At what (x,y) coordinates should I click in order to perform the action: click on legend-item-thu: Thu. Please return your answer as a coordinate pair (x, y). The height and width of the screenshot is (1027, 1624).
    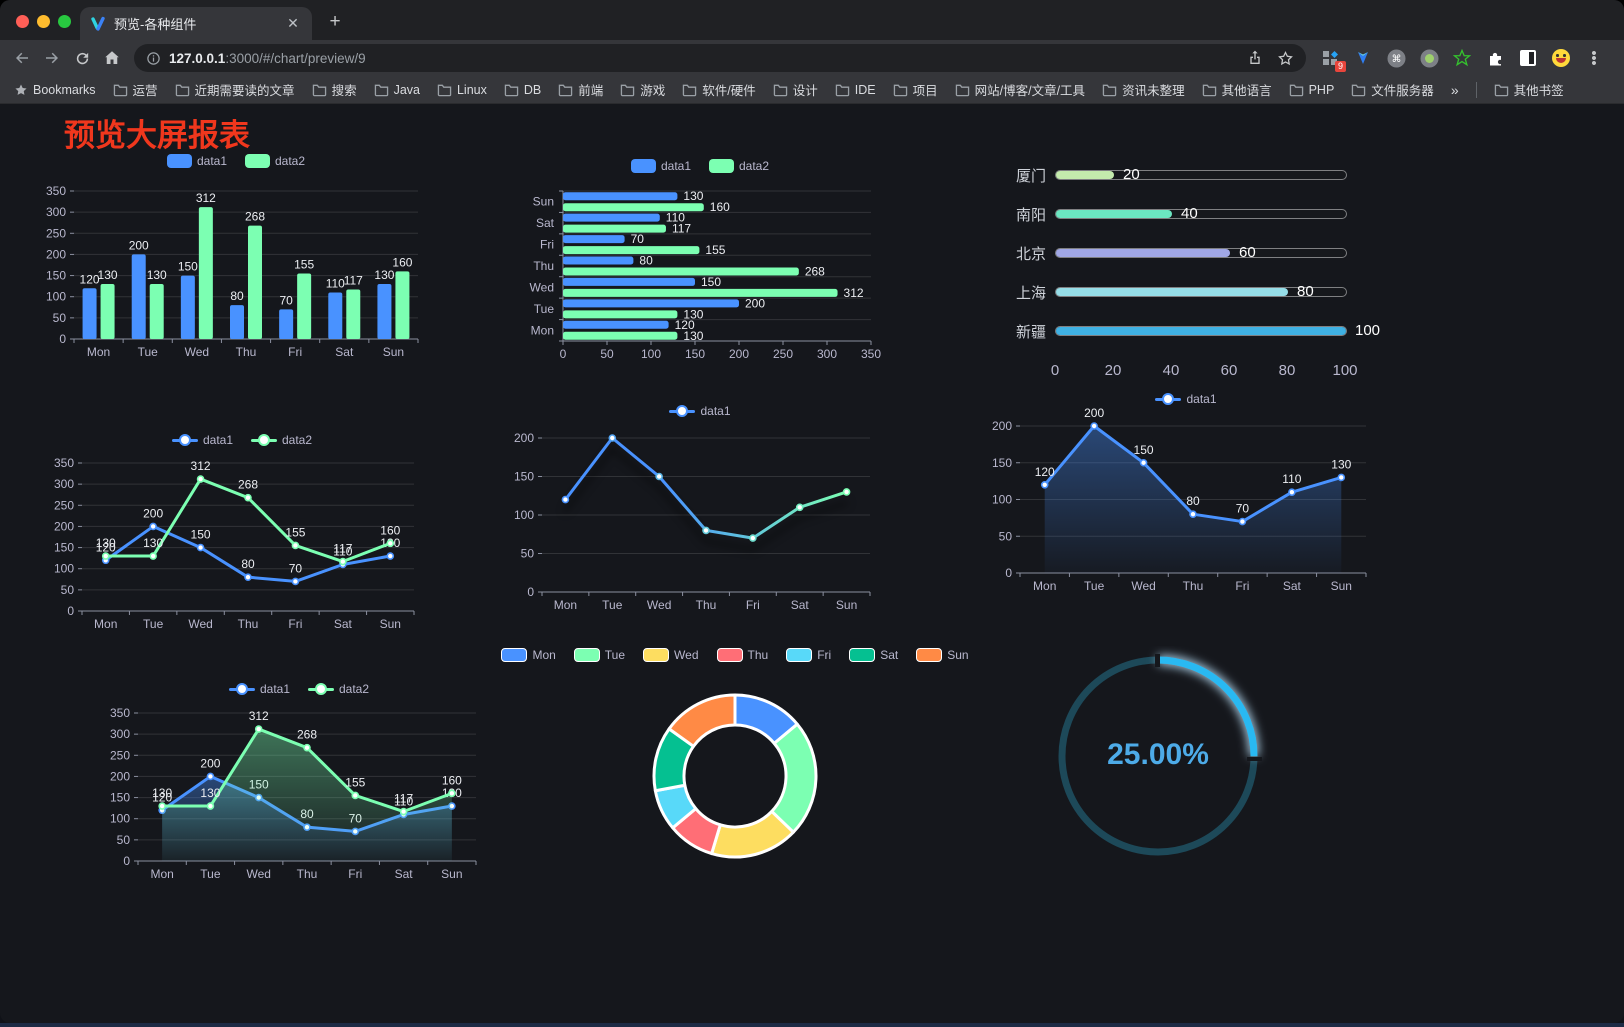
    Looking at the image, I should click on (742, 655).